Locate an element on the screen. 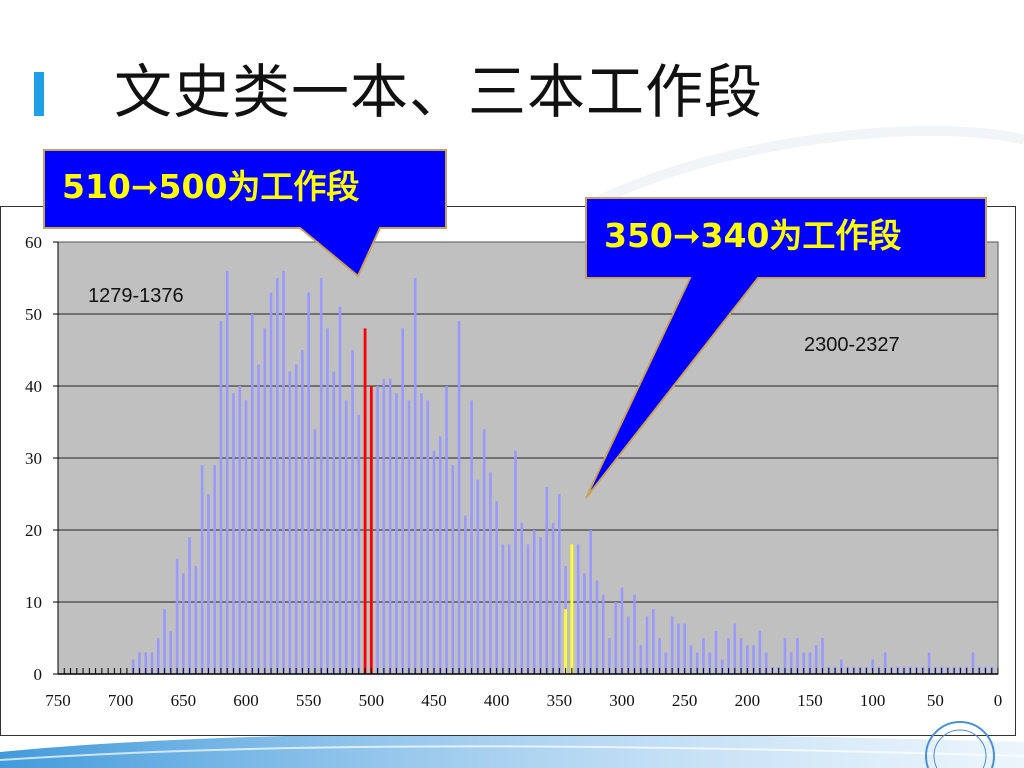  y-tick-label: 60 is located at coordinates (33, 242).